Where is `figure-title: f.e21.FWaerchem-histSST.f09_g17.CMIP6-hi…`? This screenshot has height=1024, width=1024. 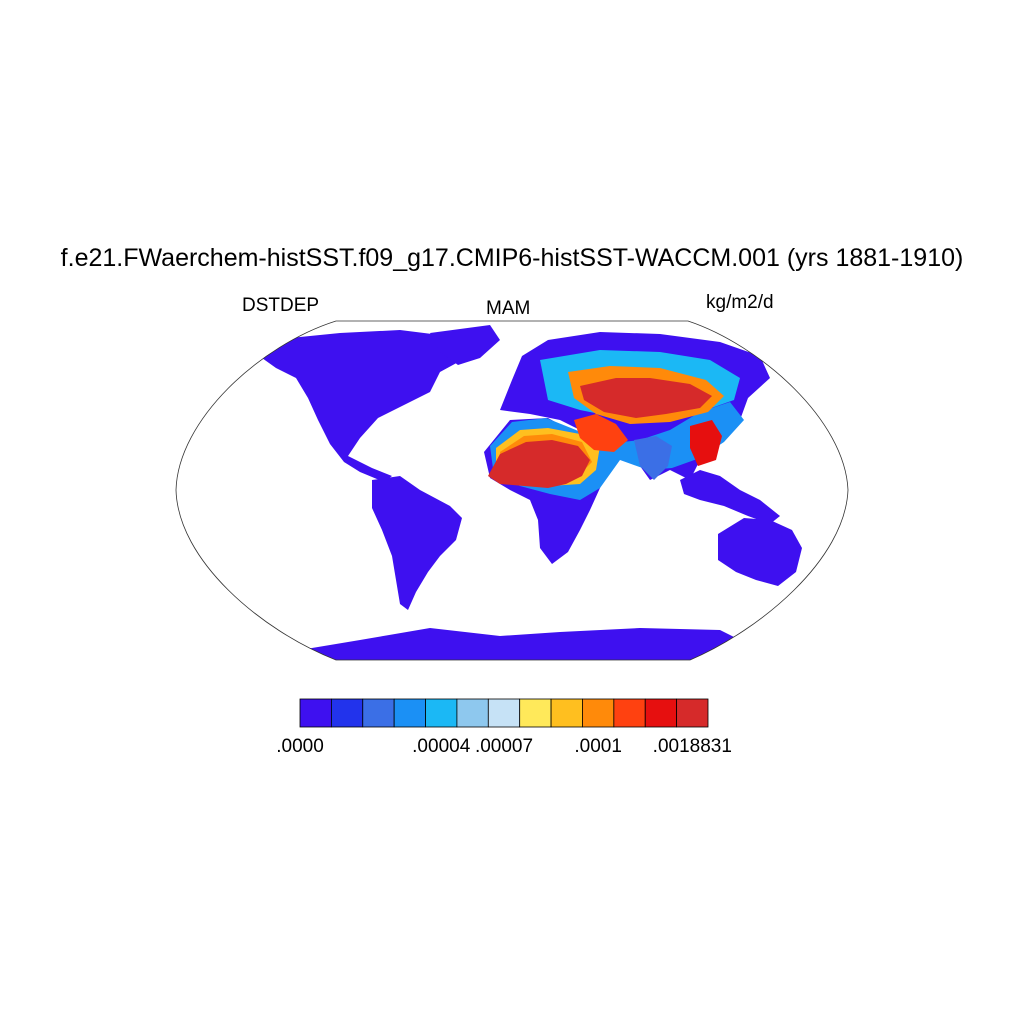
figure-title: f.e21.FWaerchem-histSST.f09_g17.CMIP6-hi… is located at coordinates (512, 258).